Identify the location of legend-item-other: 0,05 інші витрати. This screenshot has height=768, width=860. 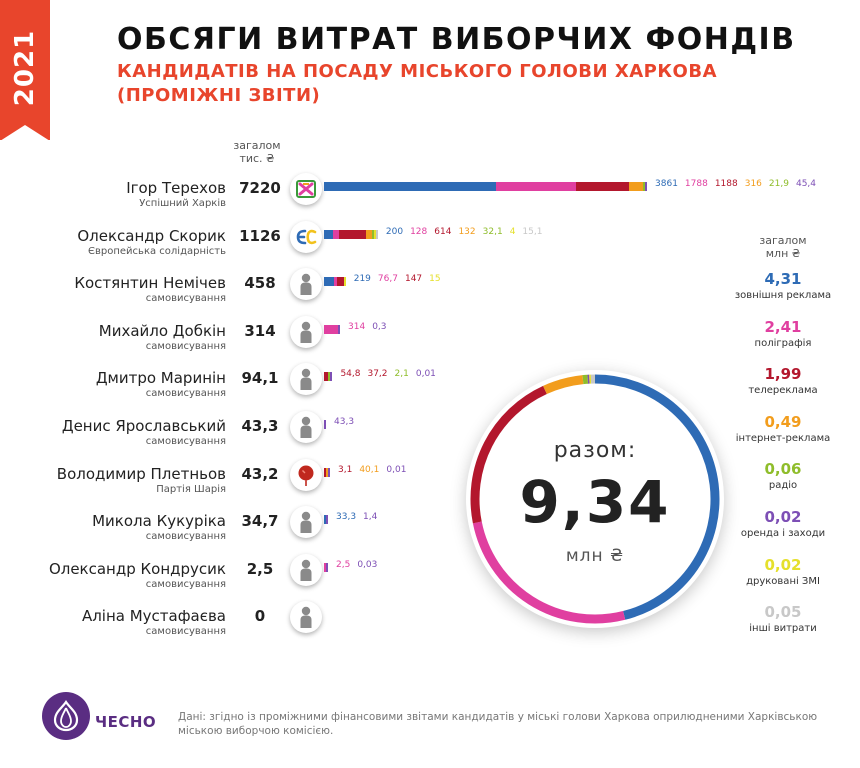
(783, 619).